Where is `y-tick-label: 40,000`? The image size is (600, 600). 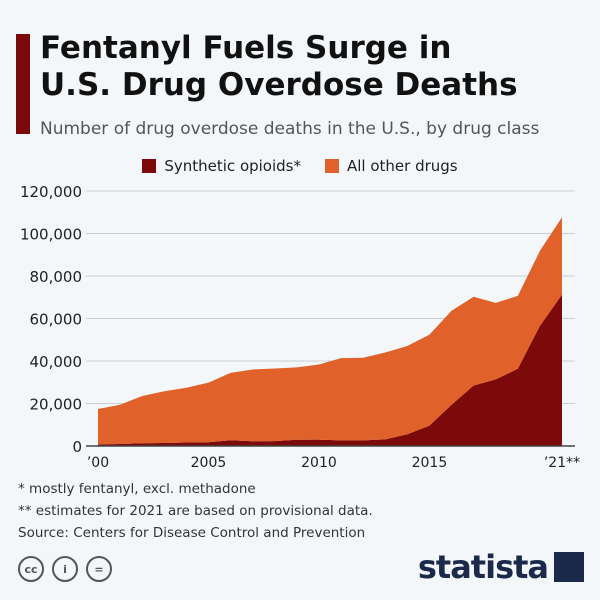 y-tick-label: 40,000 is located at coordinates (56, 362).